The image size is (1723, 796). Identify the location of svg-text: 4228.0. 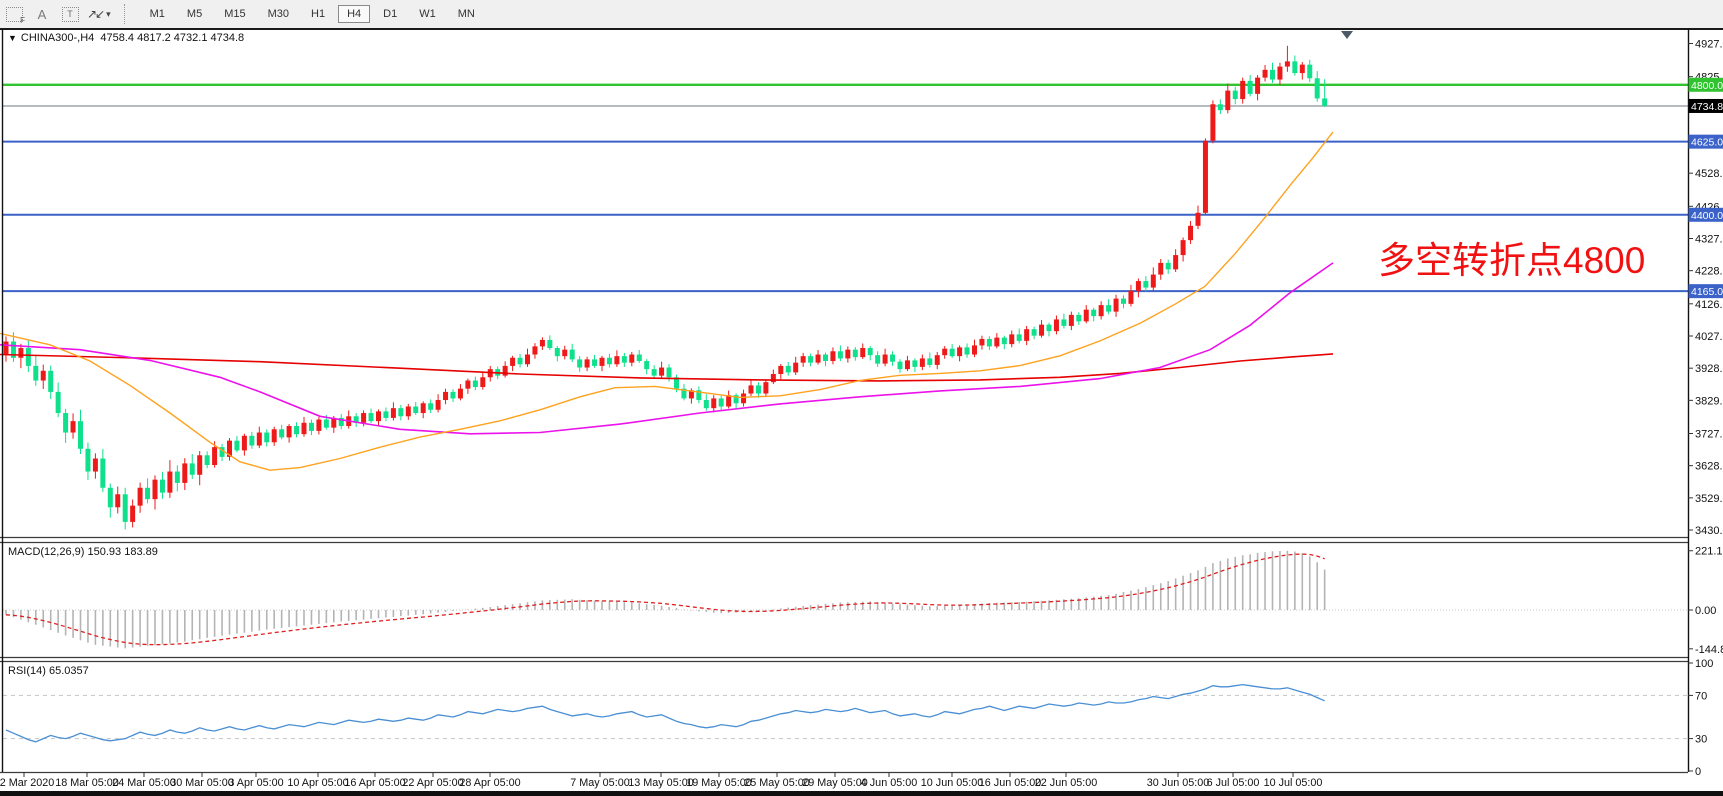
(1709, 272).